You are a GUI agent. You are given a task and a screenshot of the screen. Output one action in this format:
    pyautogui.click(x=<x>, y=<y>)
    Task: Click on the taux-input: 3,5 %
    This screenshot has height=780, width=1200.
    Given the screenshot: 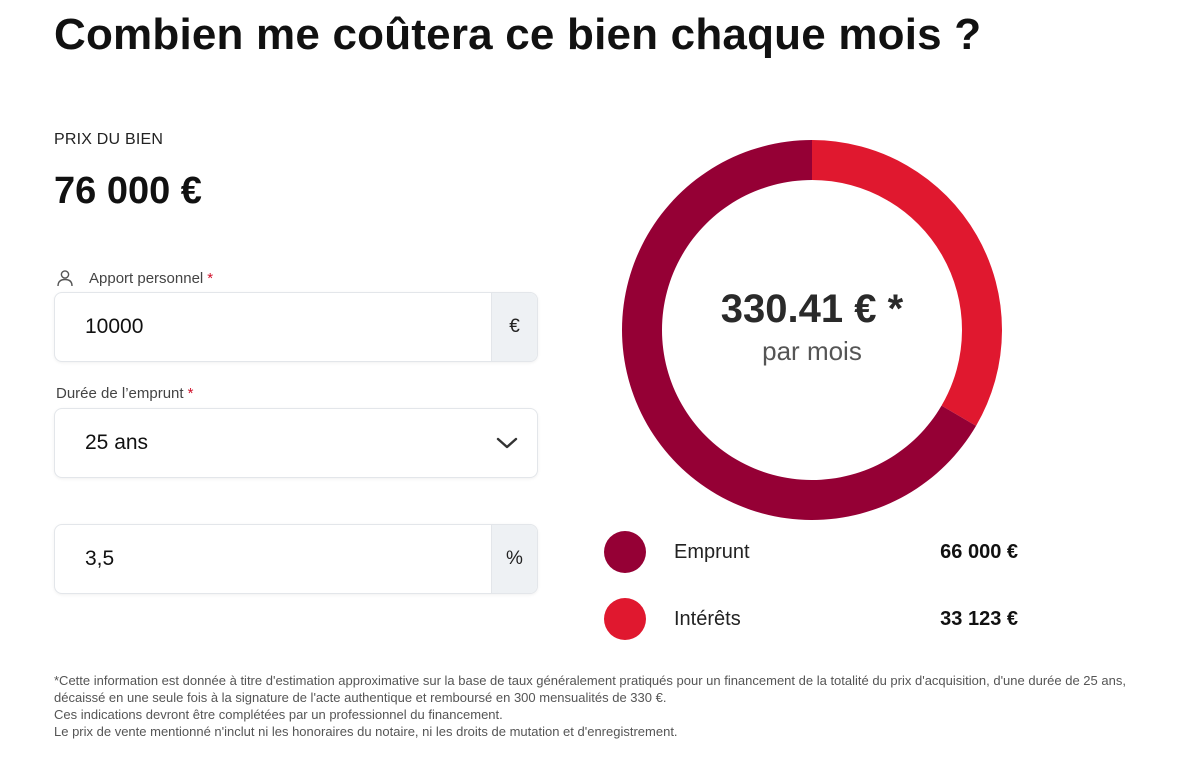 What is the action you would take?
    pyautogui.click(x=296, y=559)
    